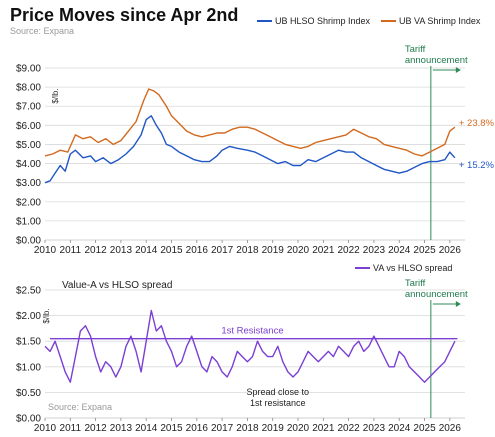 The width and height of the screenshot is (495, 437). I want to click on y-tick-label: $8.00, so click(28, 88).